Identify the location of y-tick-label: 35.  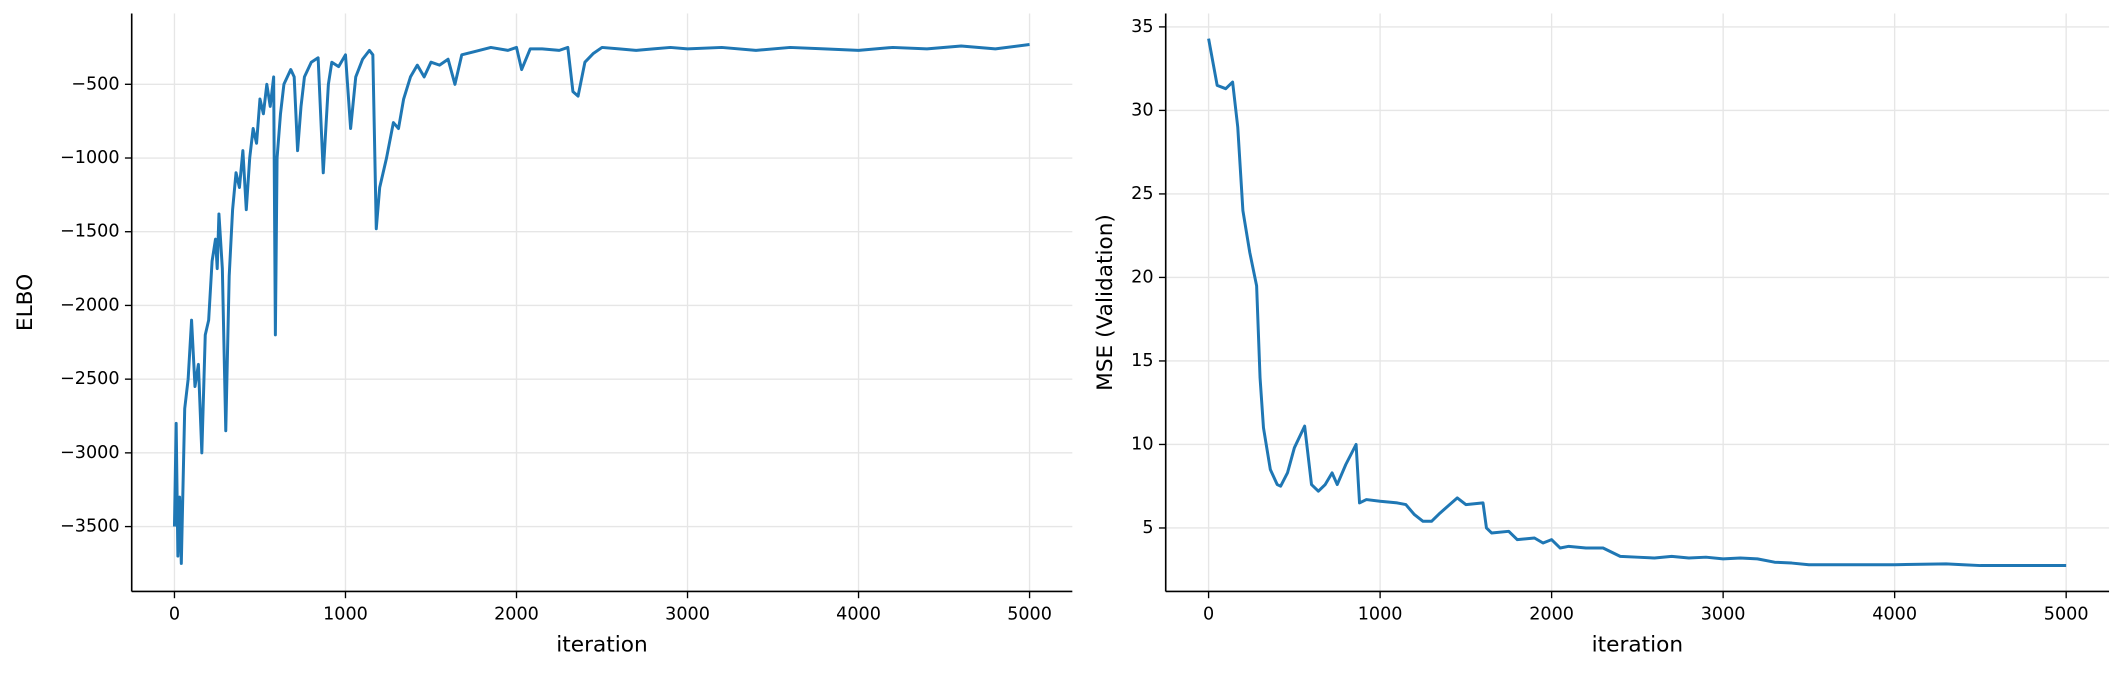
(1142, 27).